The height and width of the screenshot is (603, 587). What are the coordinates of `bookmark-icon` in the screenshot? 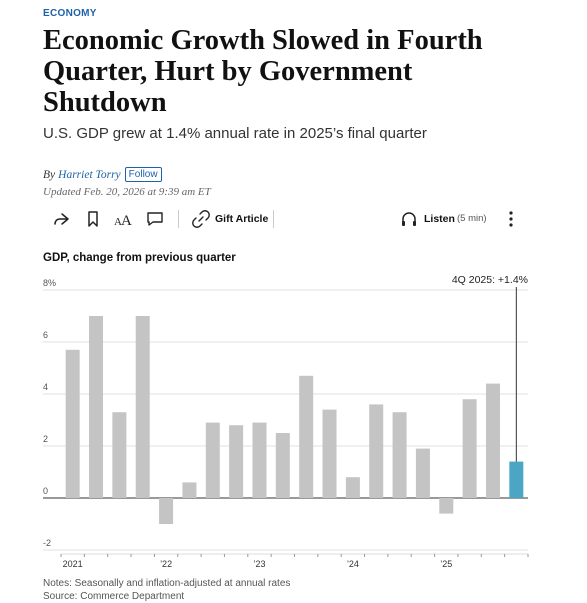 It's located at (93, 219).